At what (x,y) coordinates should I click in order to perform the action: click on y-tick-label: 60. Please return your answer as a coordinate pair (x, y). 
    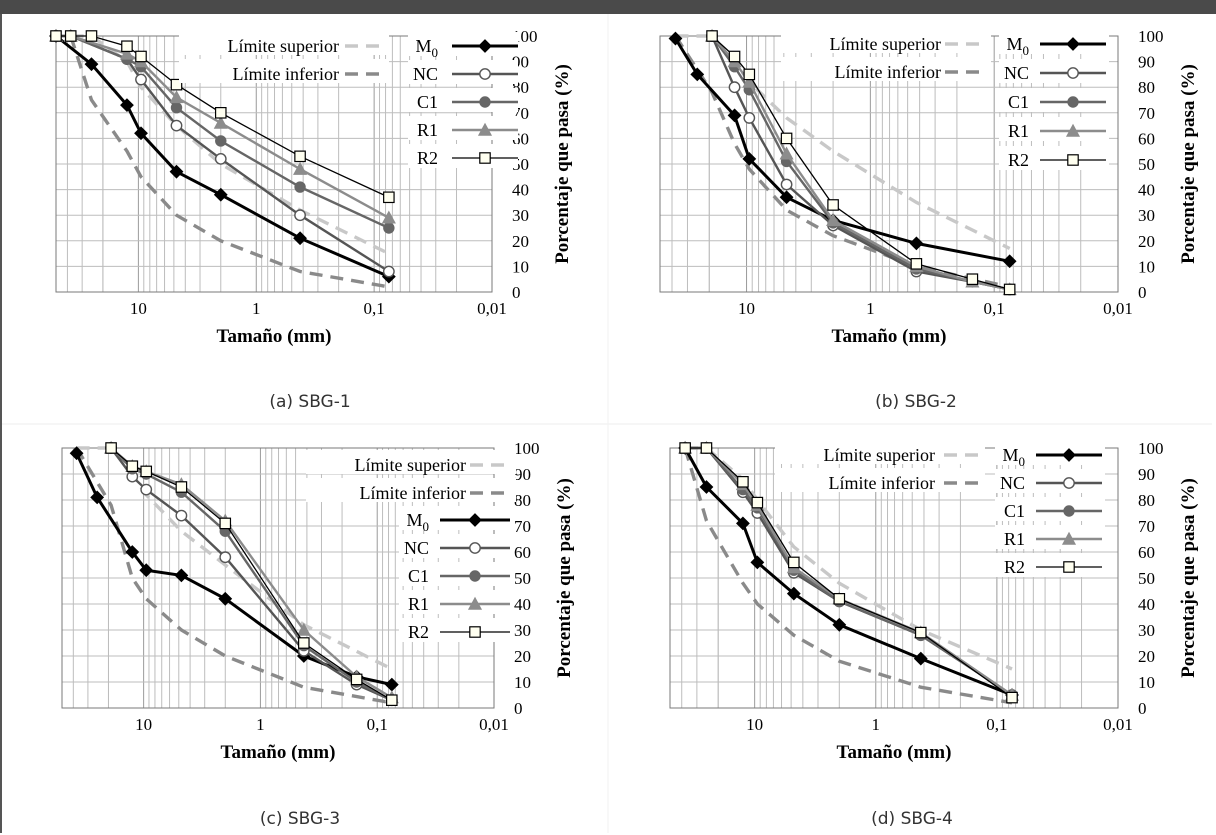
    Looking at the image, I should click on (522, 552).